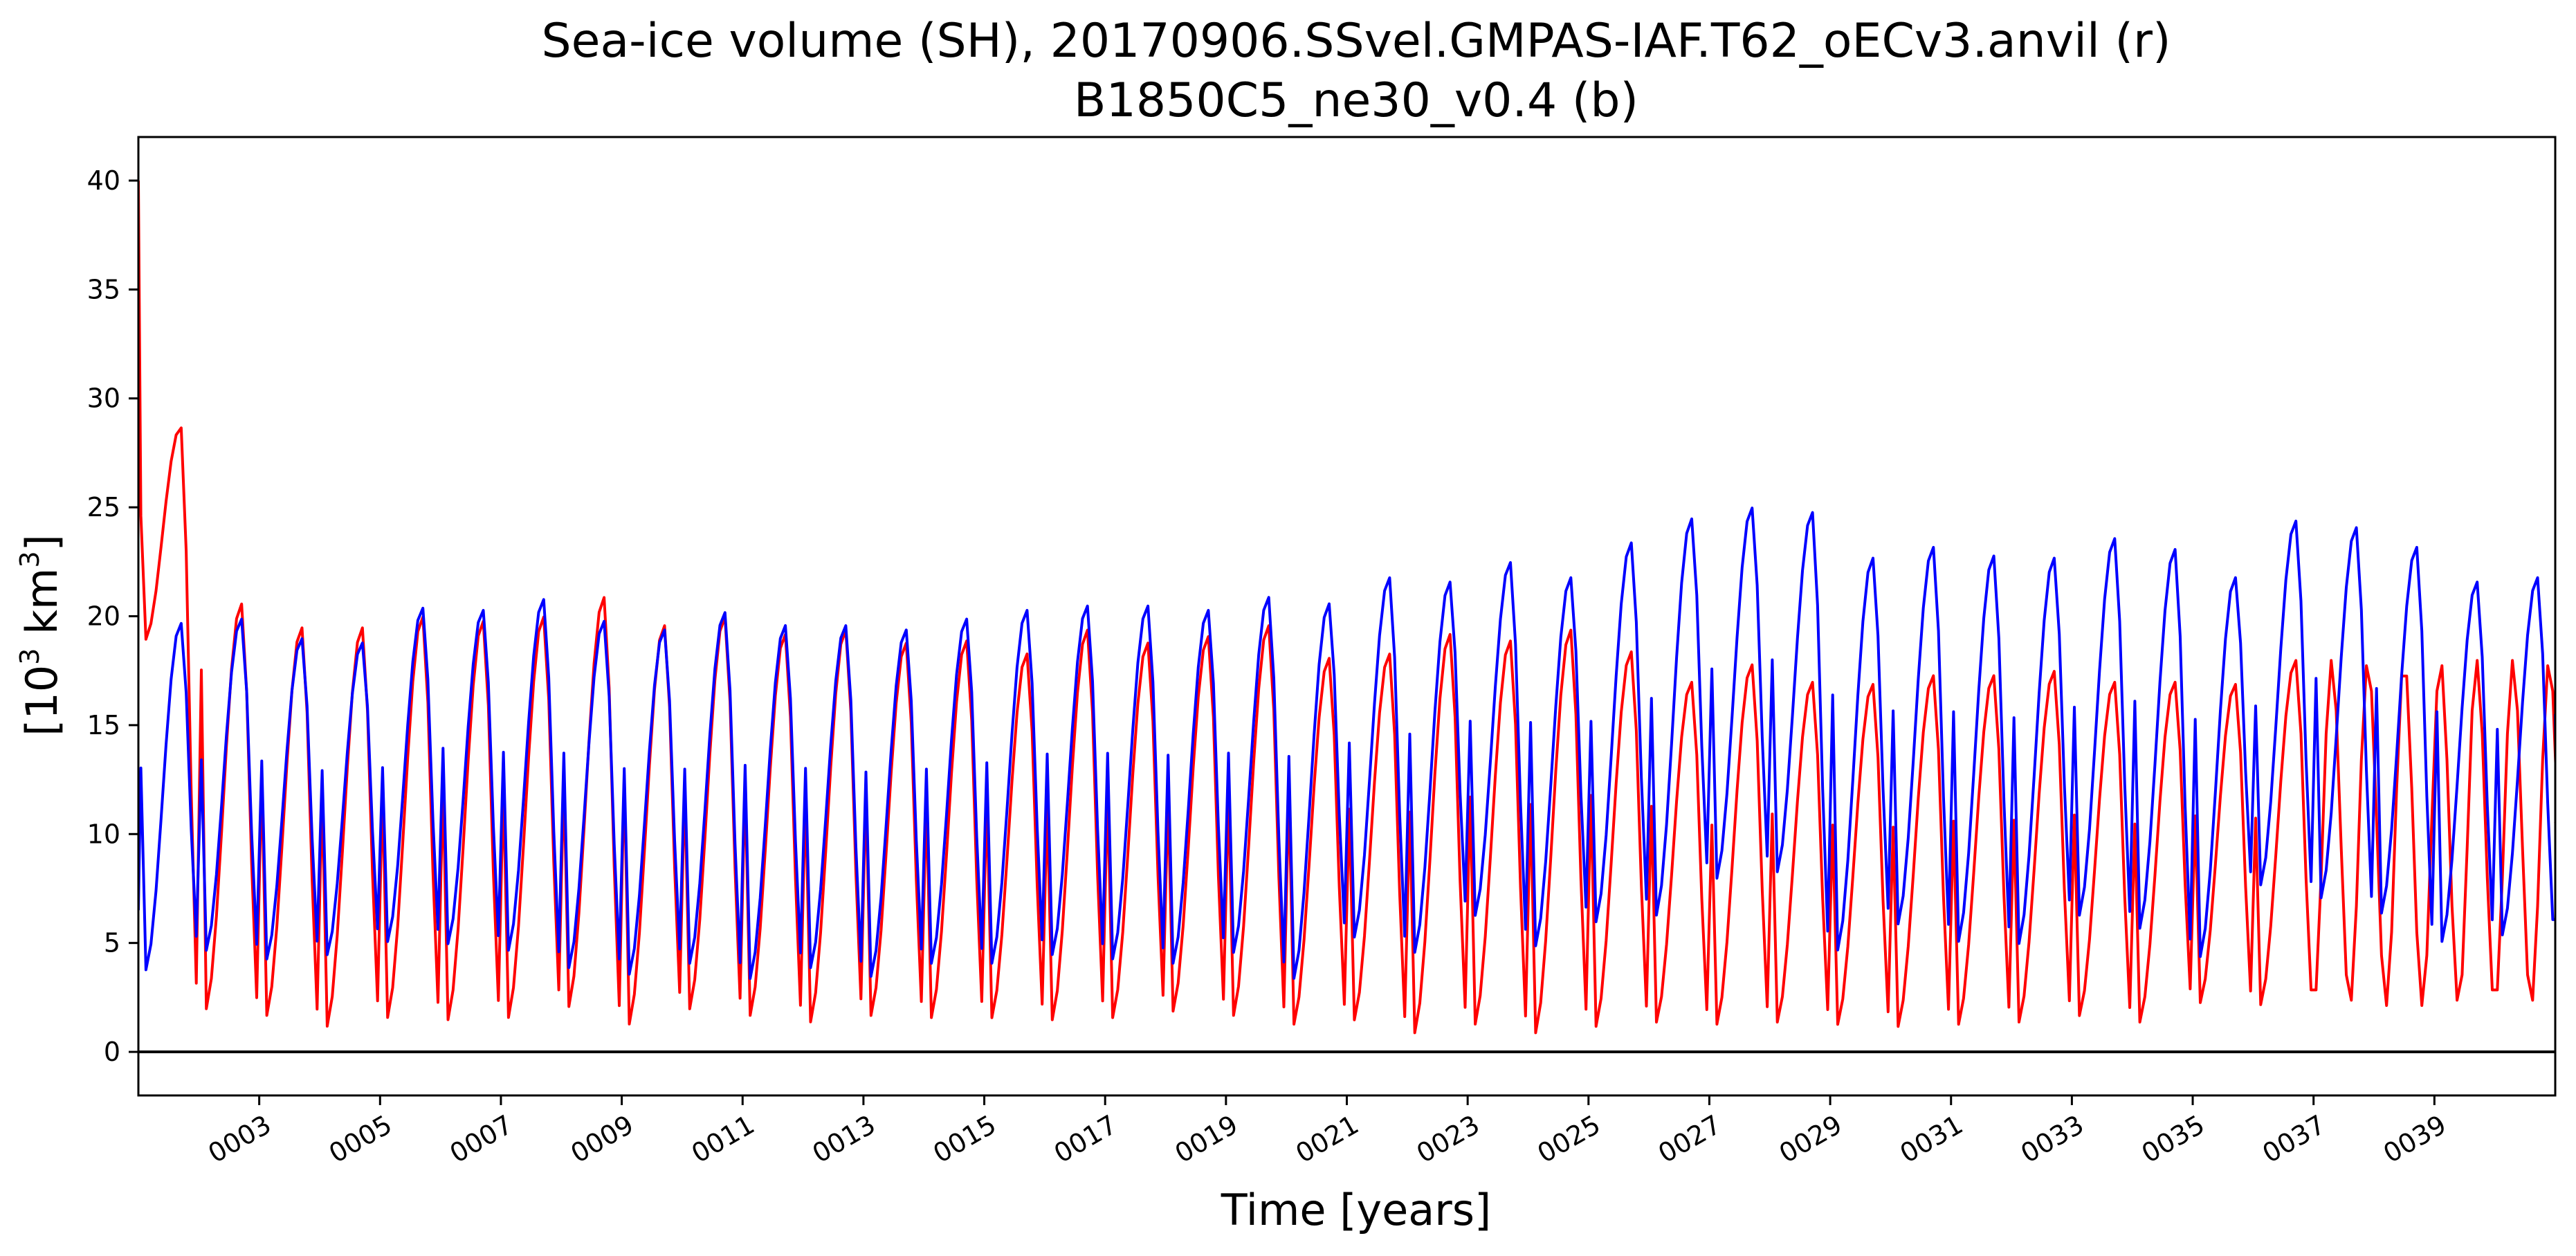  What do you see at coordinates (42, 608) in the screenshot?
I see `y-axis-label-mid: km` at bounding box center [42, 608].